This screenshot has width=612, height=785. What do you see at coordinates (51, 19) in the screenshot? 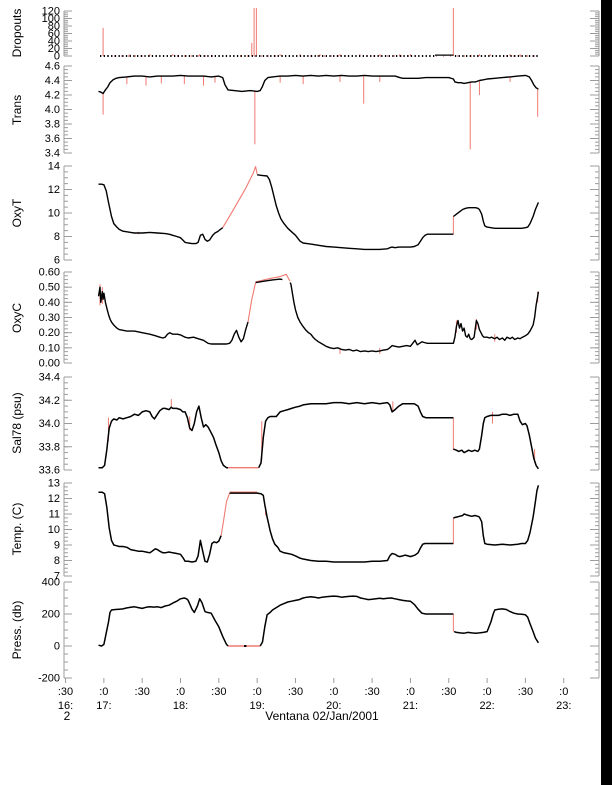
I see `svg-text: 100` at bounding box center [51, 19].